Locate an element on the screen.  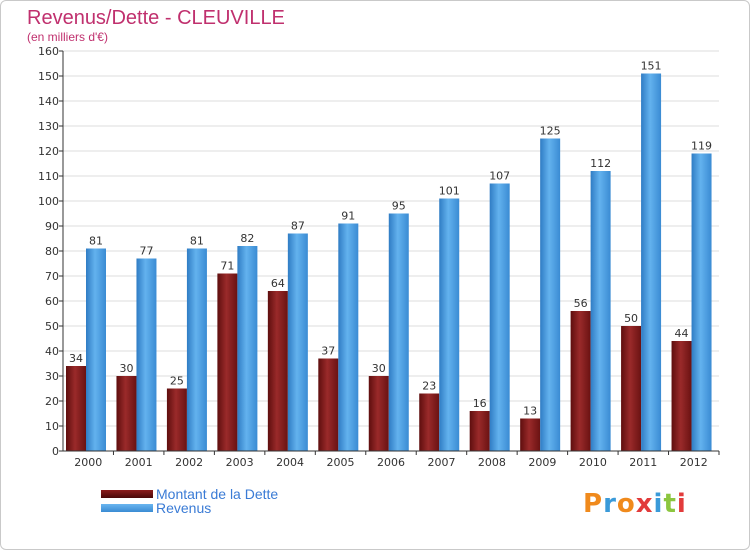
proxiti-logo: Proxiti is located at coordinates (635, 504).